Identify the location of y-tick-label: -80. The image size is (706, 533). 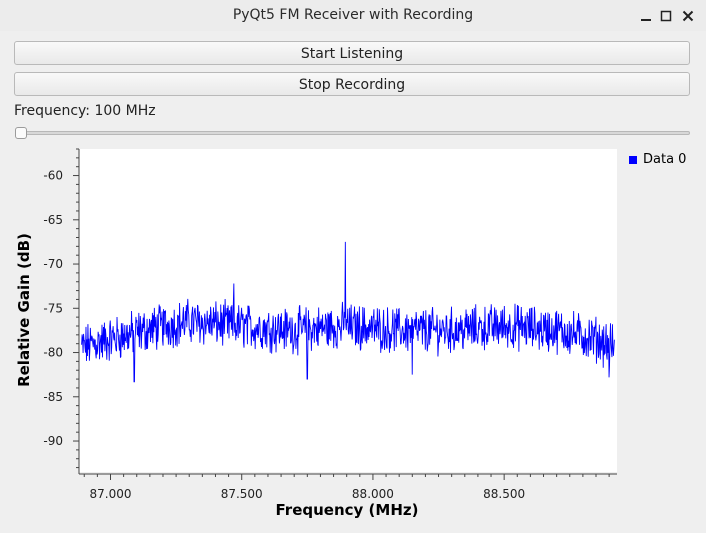
(53, 353).